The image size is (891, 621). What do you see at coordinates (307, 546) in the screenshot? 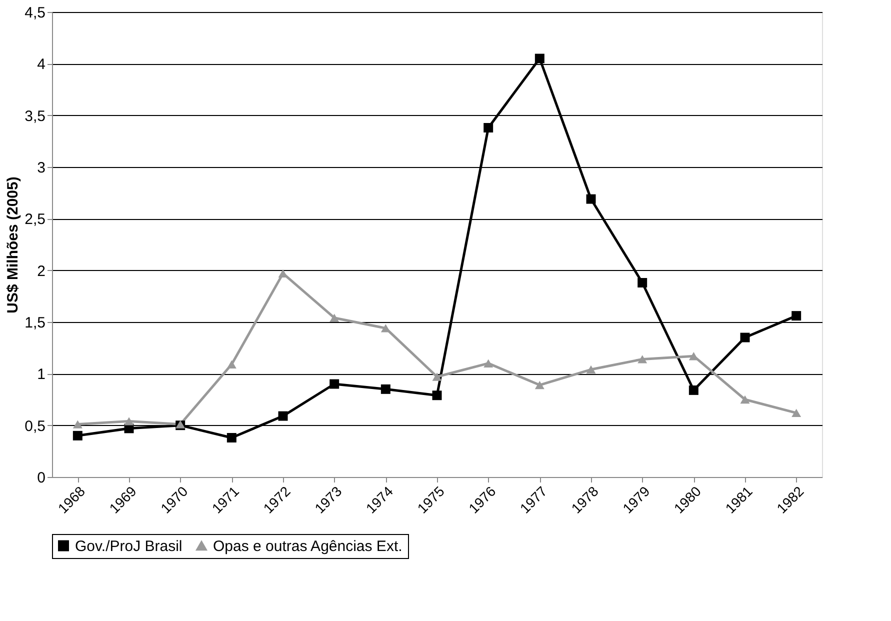
I see `legend-label: Opas e outras Agências Ext.` at bounding box center [307, 546].